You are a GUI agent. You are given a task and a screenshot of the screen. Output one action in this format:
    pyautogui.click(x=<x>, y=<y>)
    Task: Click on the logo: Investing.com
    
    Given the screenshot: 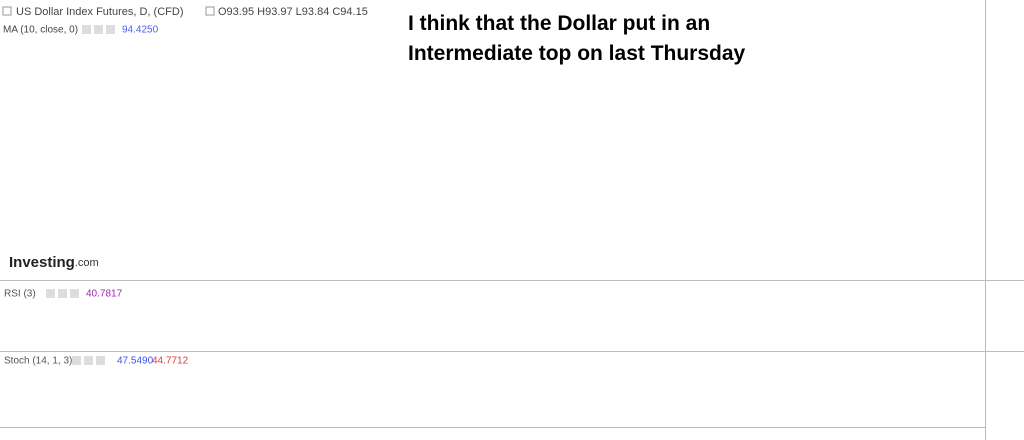 What is the action you would take?
    pyautogui.click(x=54, y=262)
    